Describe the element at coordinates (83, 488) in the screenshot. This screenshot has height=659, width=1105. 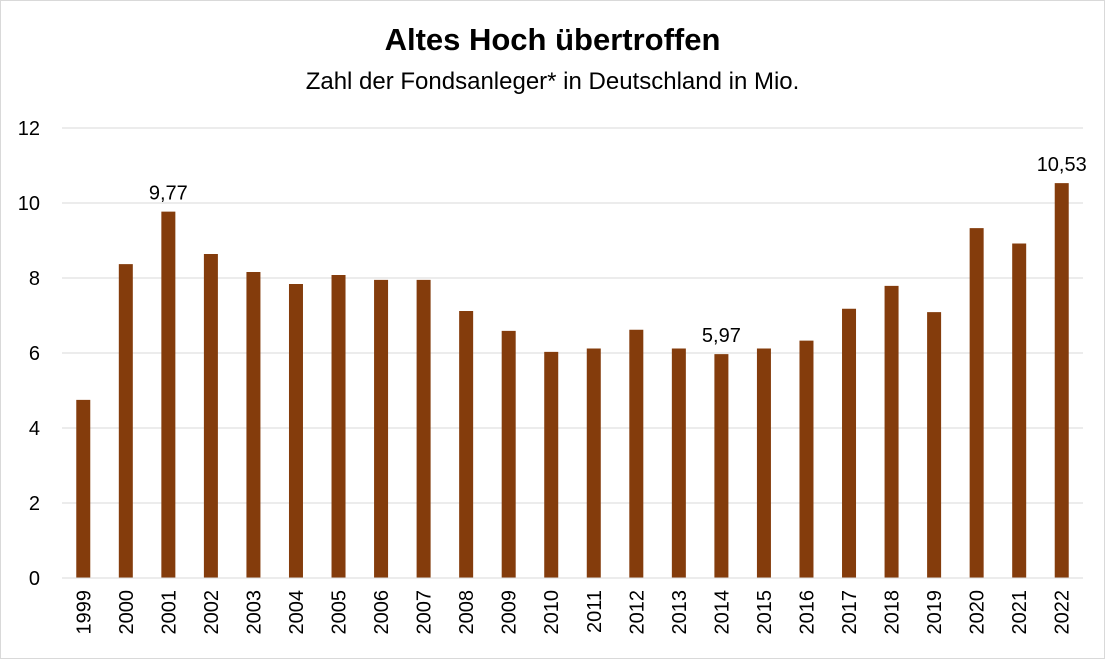
I see `bar-1999` at that location.